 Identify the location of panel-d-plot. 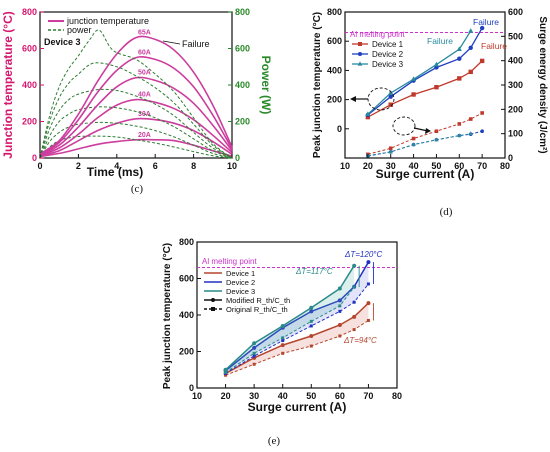
(425, 91).